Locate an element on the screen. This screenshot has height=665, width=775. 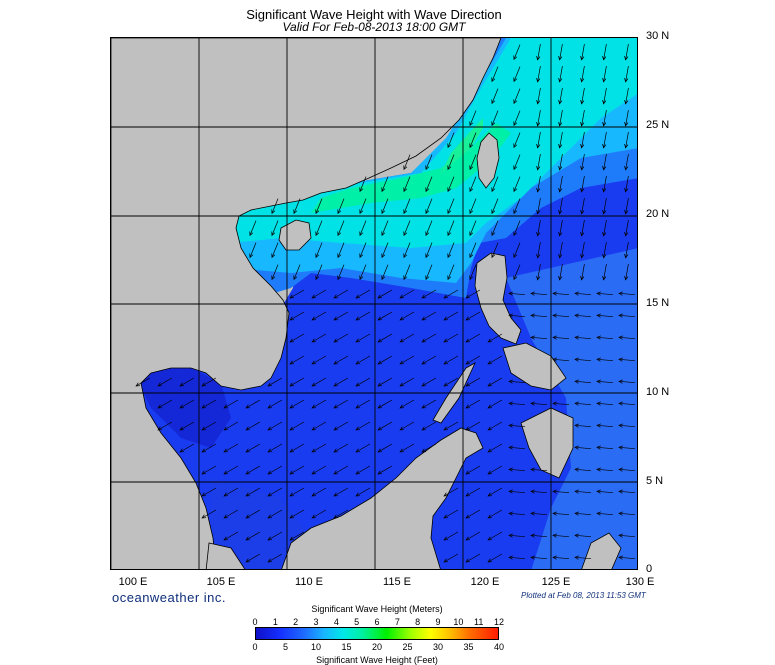
lat-label-0: 0 is located at coordinates (649, 569).